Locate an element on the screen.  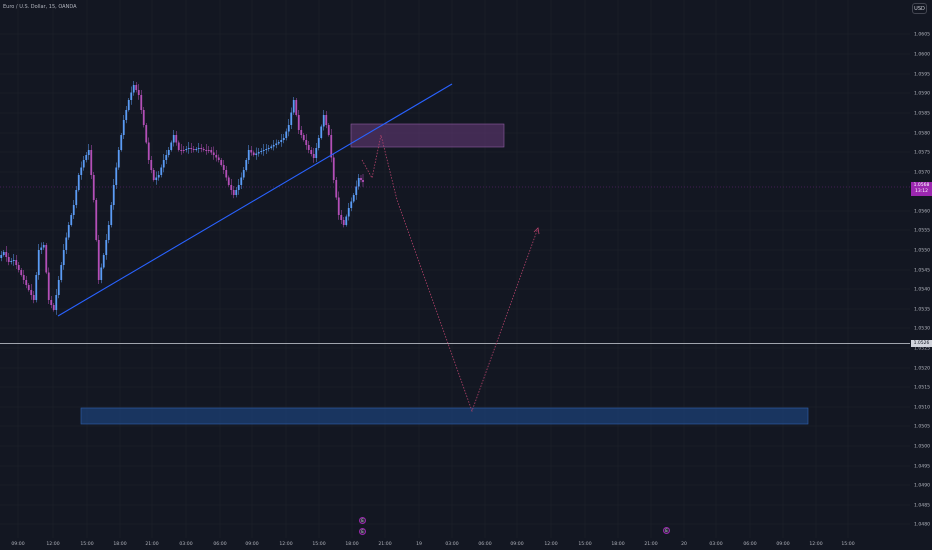
supply-zone is located at coordinates (427, 135).